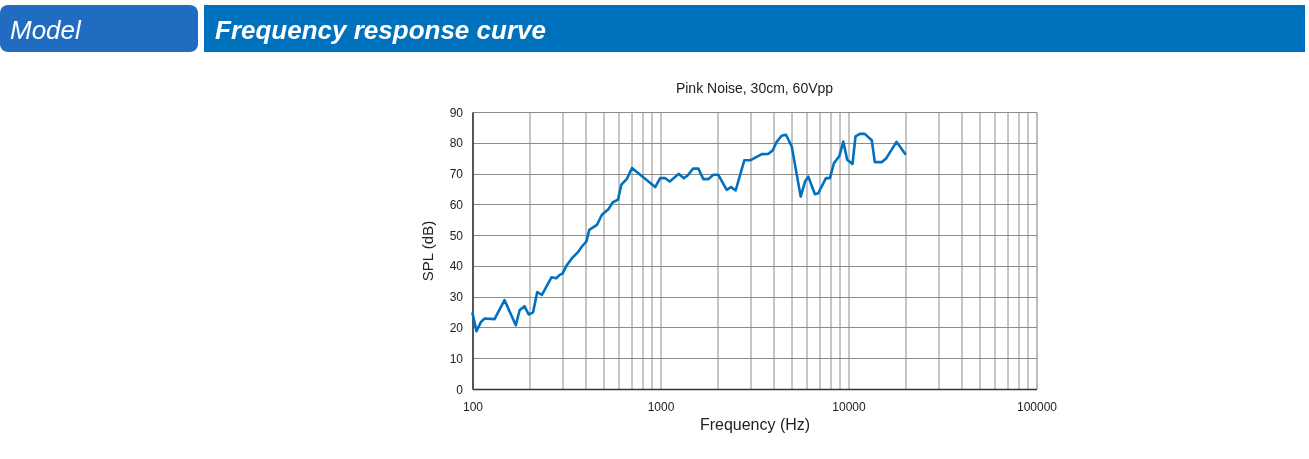 The height and width of the screenshot is (459, 1309). What do you see at coordinates (473, 406) in the screenshot?
I see `x-tick-label: 100` at bounding box center [473, 406].